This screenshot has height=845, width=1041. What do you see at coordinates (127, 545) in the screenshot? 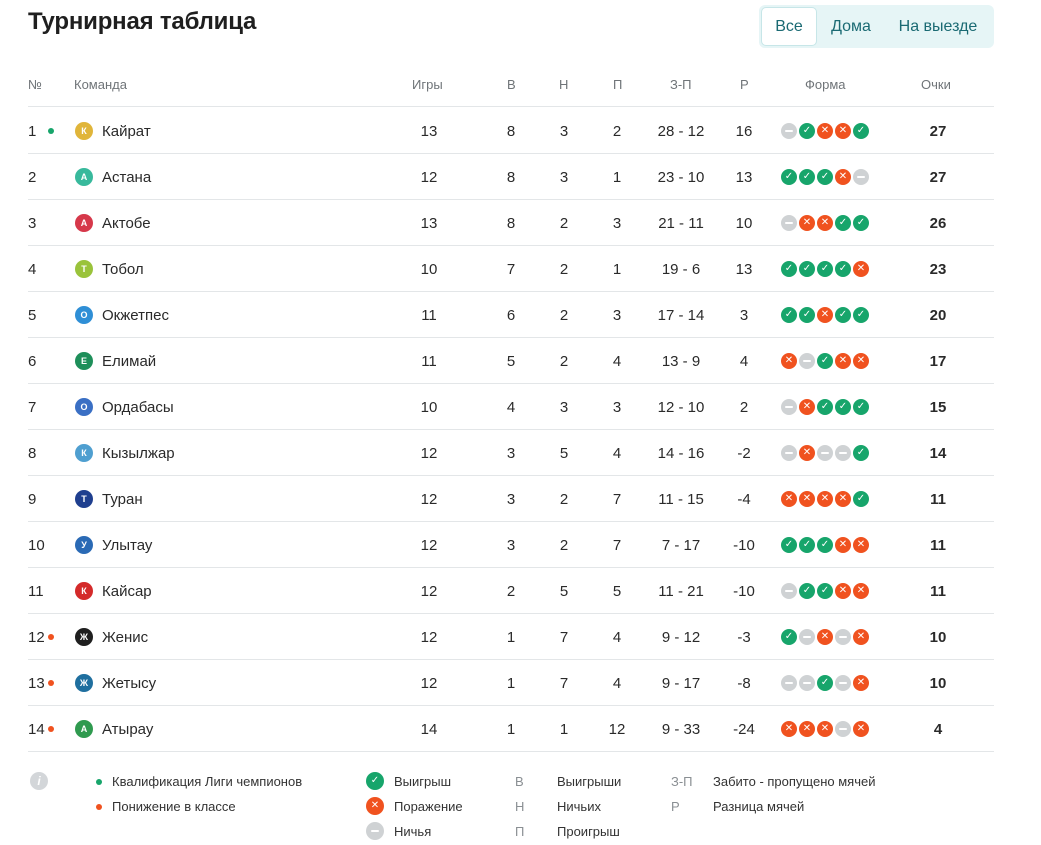
I see `team-name-link: Улытау` at bounding box center [127, 545].